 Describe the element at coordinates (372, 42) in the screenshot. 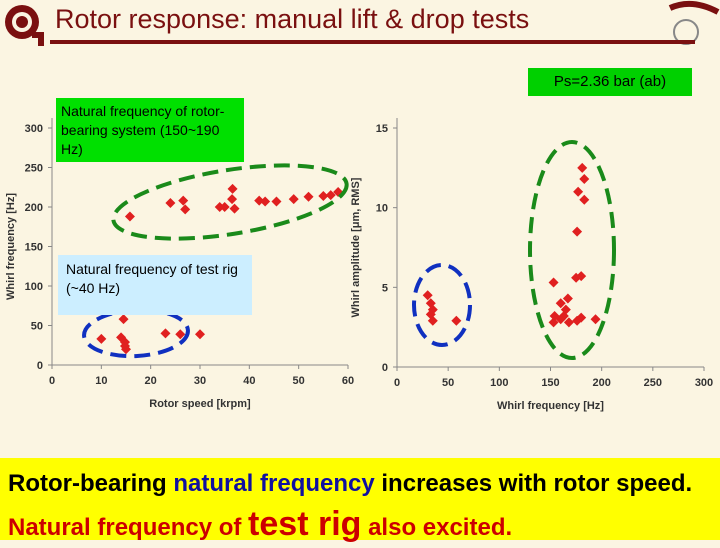

I see `title-rule` at that location.